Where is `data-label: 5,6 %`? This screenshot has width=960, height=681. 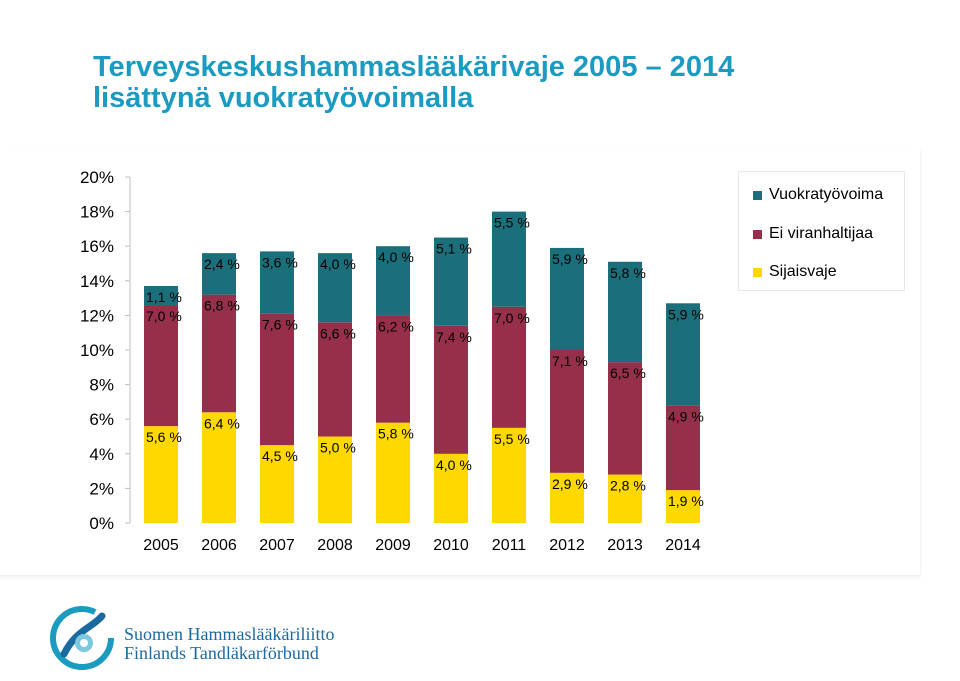
data-label: 5,6 % is located at coordinates (164, 437).